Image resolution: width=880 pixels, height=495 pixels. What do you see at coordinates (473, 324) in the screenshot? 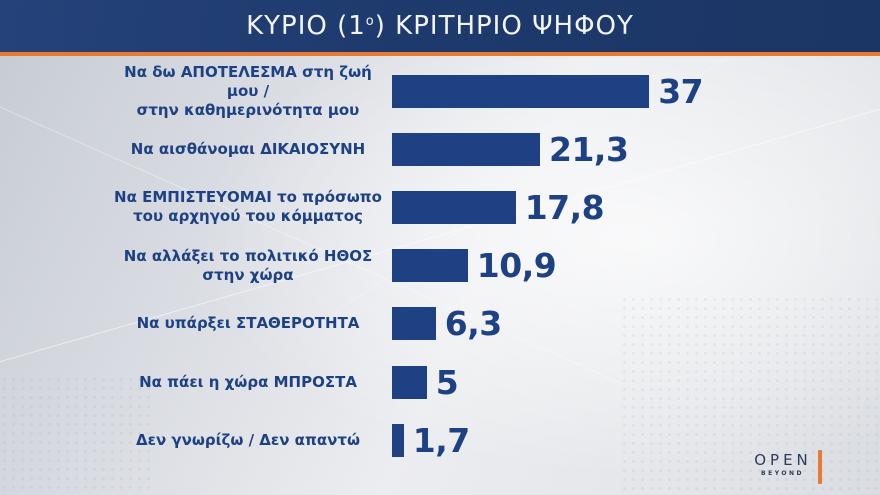
I see `value-label: 6,3` at bounding box center [473, 324].